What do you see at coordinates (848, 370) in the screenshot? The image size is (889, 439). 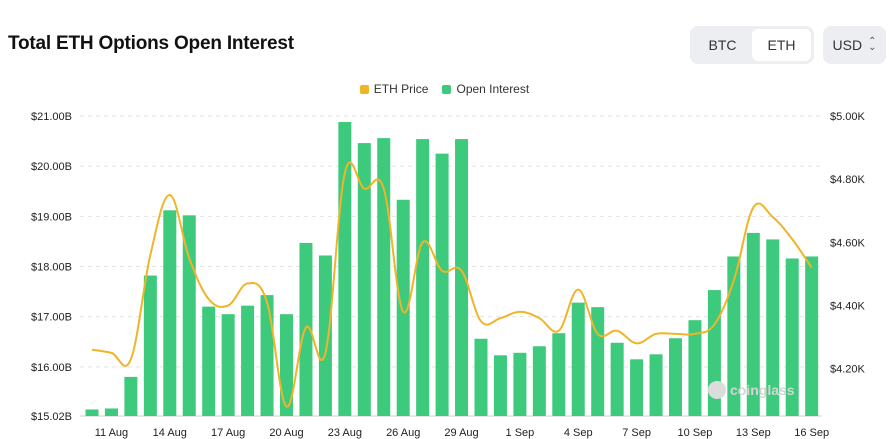 I see `y-right-tick-label: $4.20K` at bounding box center [848, 370].